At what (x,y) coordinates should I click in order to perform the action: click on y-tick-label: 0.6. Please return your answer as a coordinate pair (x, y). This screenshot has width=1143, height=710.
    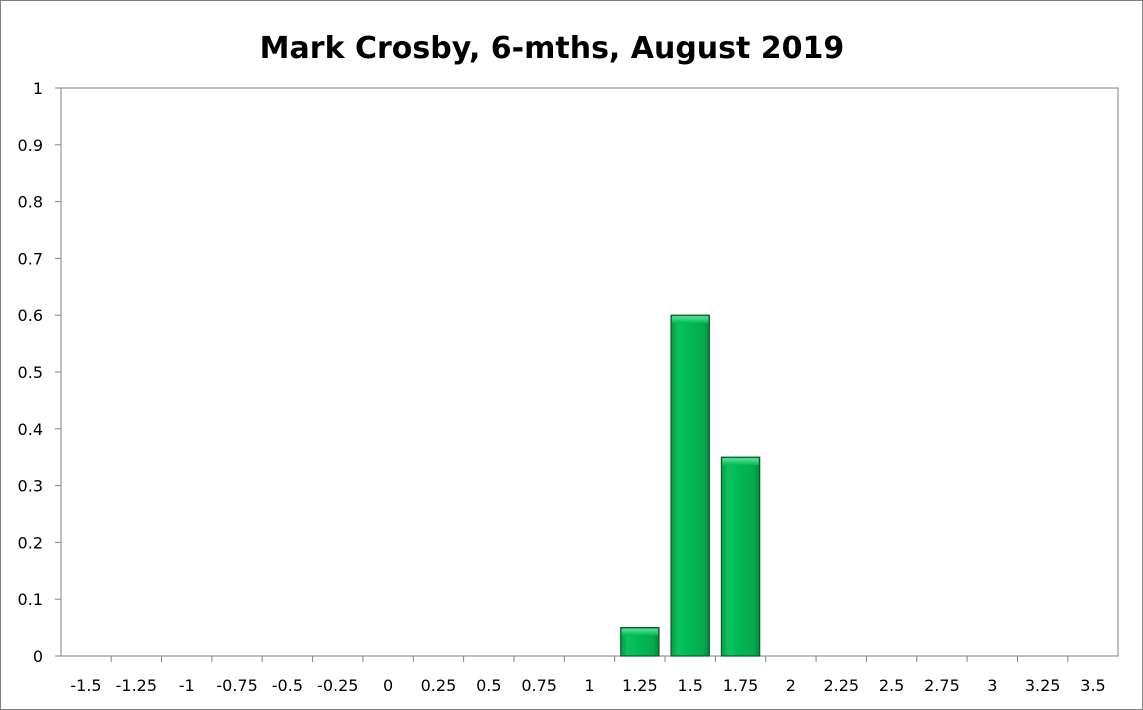
    Looking at the image, I should click on (30, 315).